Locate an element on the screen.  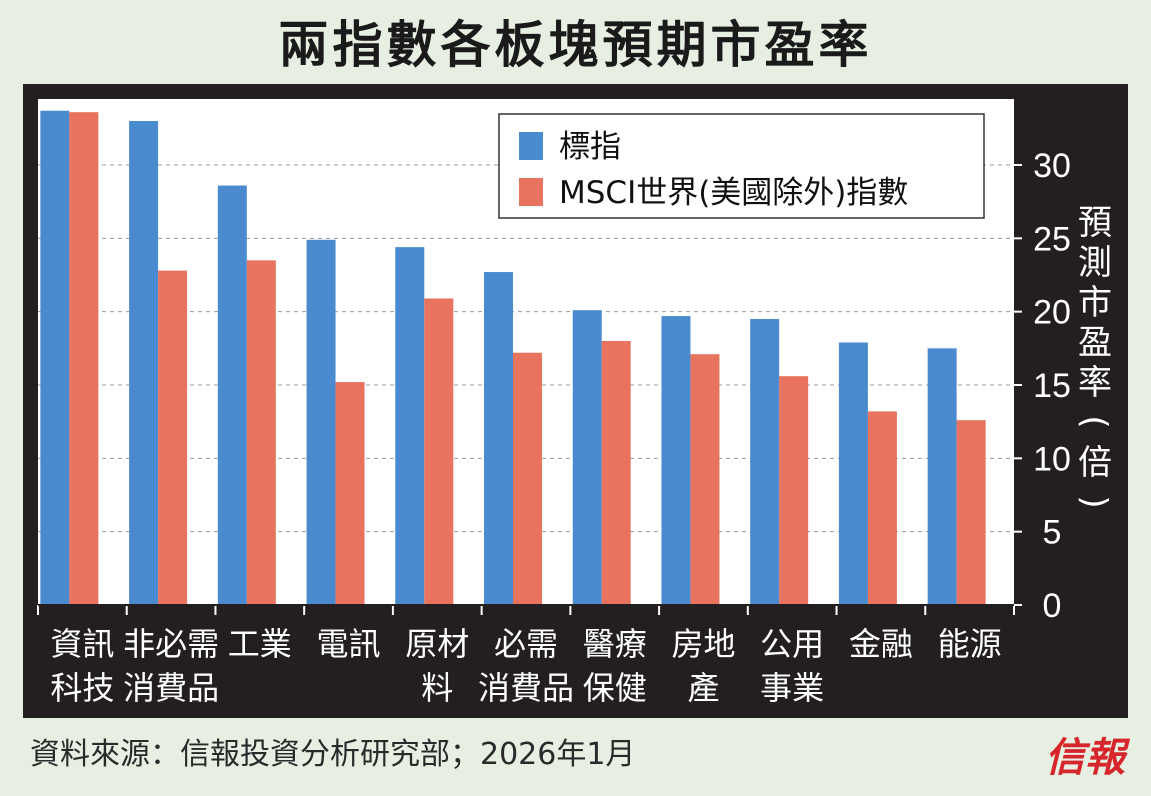
x-tick-label: 能源 is located at coordinates (970, 644).